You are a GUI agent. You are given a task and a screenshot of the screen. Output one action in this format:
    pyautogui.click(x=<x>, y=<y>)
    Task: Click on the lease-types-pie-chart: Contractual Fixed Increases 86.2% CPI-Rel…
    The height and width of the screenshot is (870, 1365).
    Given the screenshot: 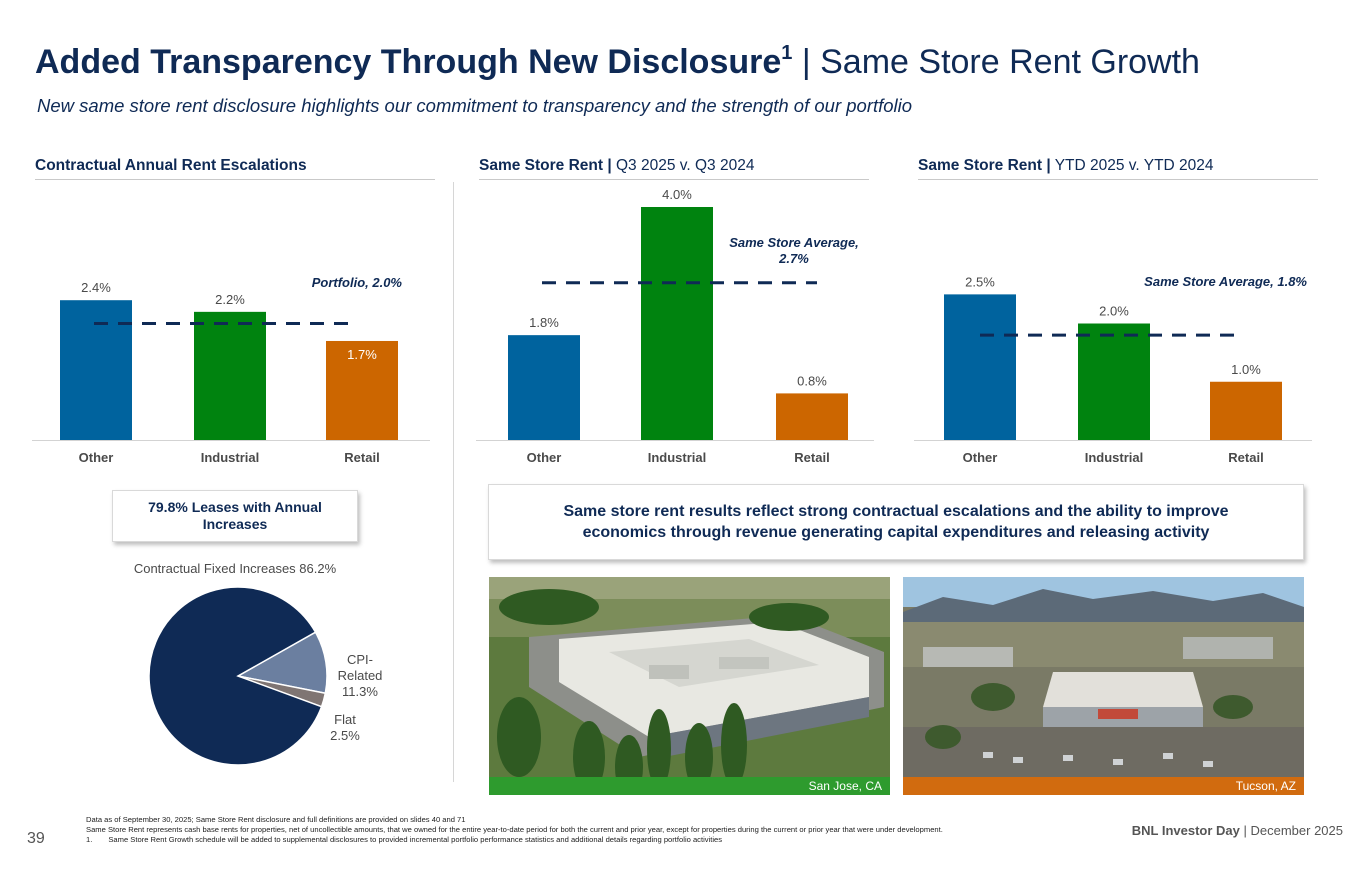 What is the action you would take?
    pyautogui.click(x=258, y=663)
    